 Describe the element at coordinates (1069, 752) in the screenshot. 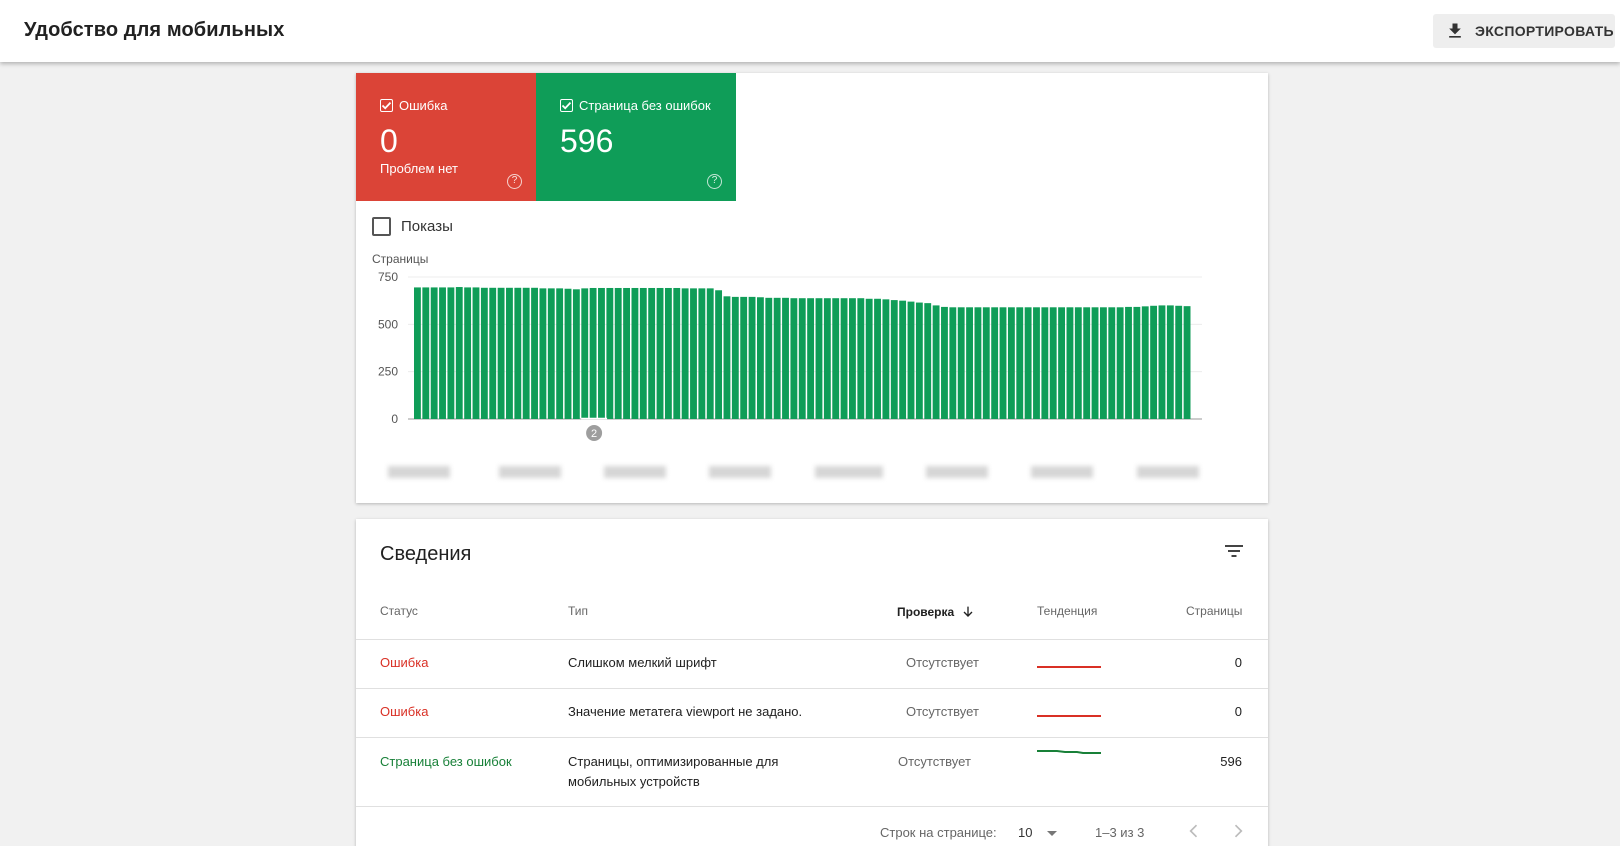

I see `trend-sparkline` at that location.